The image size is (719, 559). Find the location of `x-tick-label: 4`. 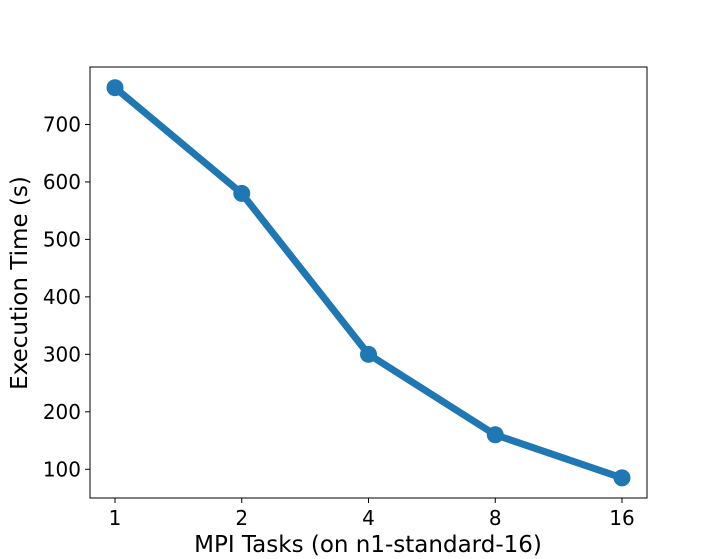

x-tick-label: 4 is located at coordinates (368, 518).